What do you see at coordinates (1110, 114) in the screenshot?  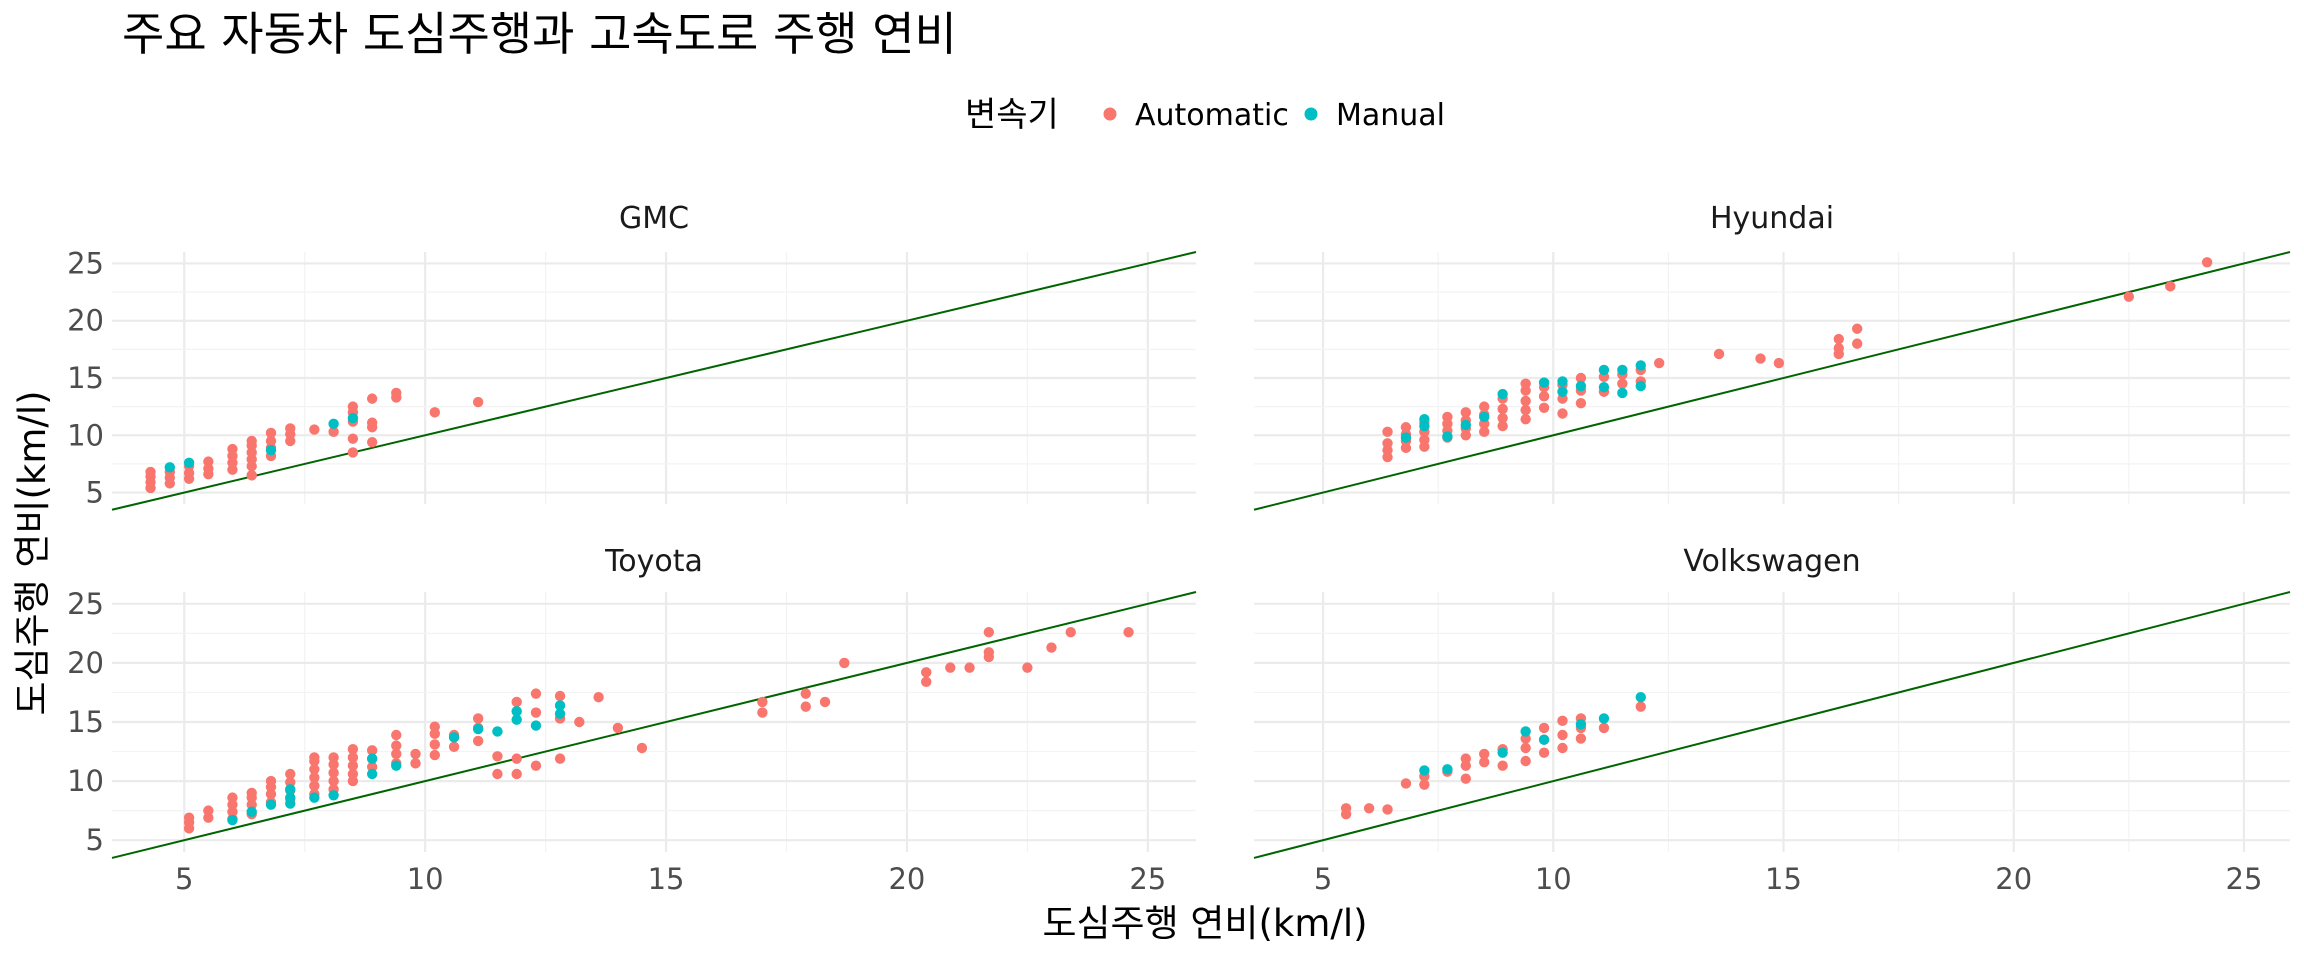 I see `legend-key-automatic` at bounding box center [1110, 114].